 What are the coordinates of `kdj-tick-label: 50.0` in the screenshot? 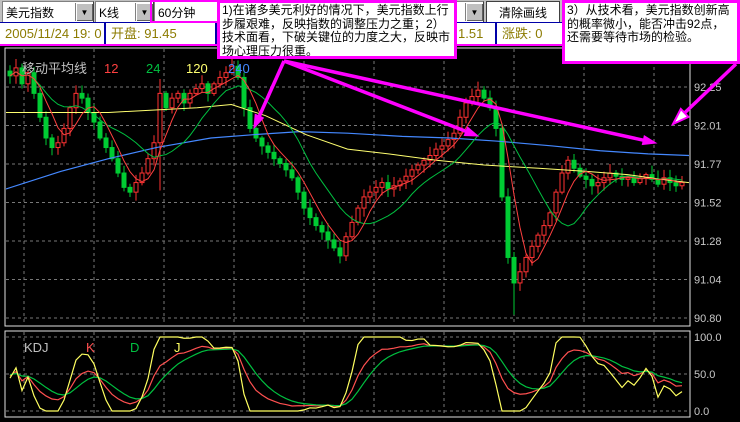 It's located at (704, 375).